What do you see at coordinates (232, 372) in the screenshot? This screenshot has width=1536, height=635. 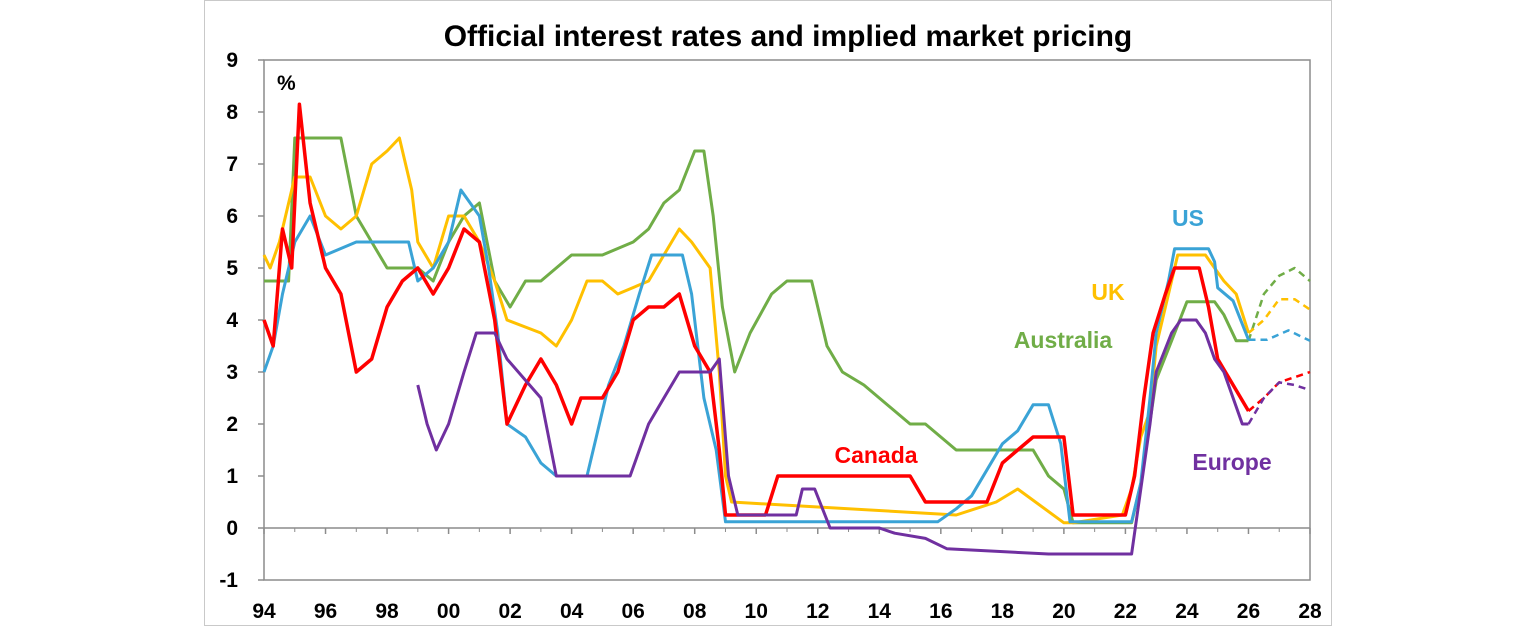 I see `y-tick-label: 3` at bounding box center [232, 372].